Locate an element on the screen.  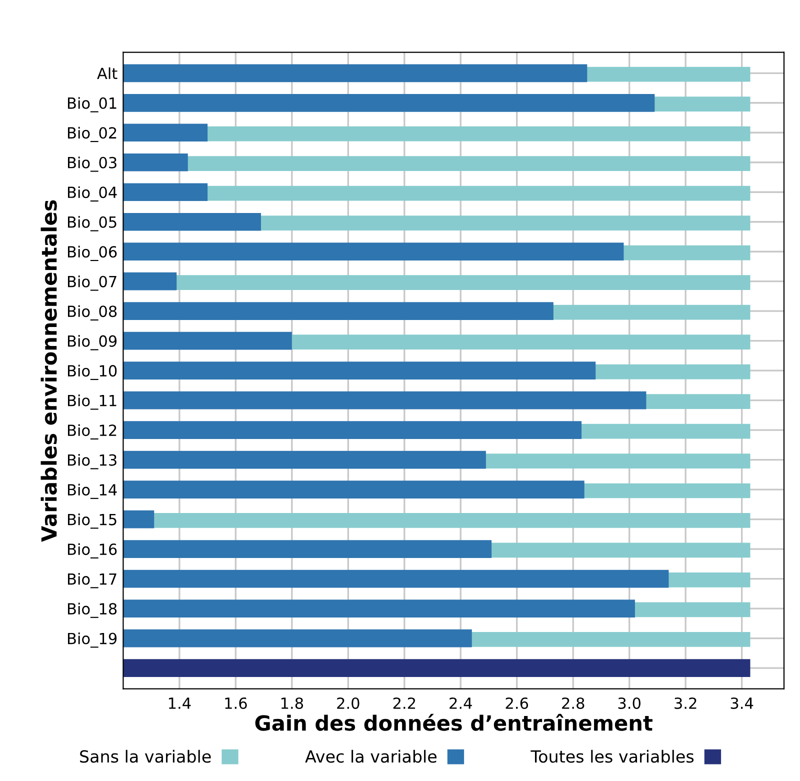
x-tick-label: 2.2 is located at coordinates (404, 703).